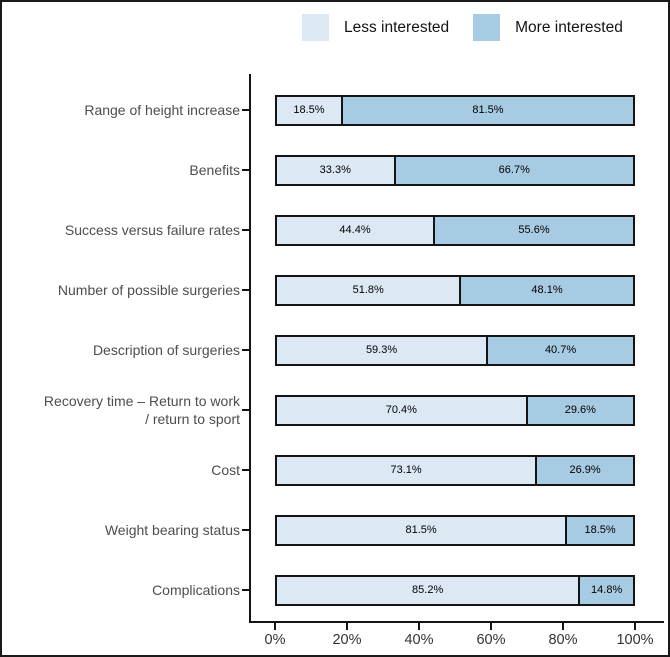 The width and height of the screenshot is (670, 657). I want to click on bar-segment-more-interested: 66.7%, so click(514, 170).